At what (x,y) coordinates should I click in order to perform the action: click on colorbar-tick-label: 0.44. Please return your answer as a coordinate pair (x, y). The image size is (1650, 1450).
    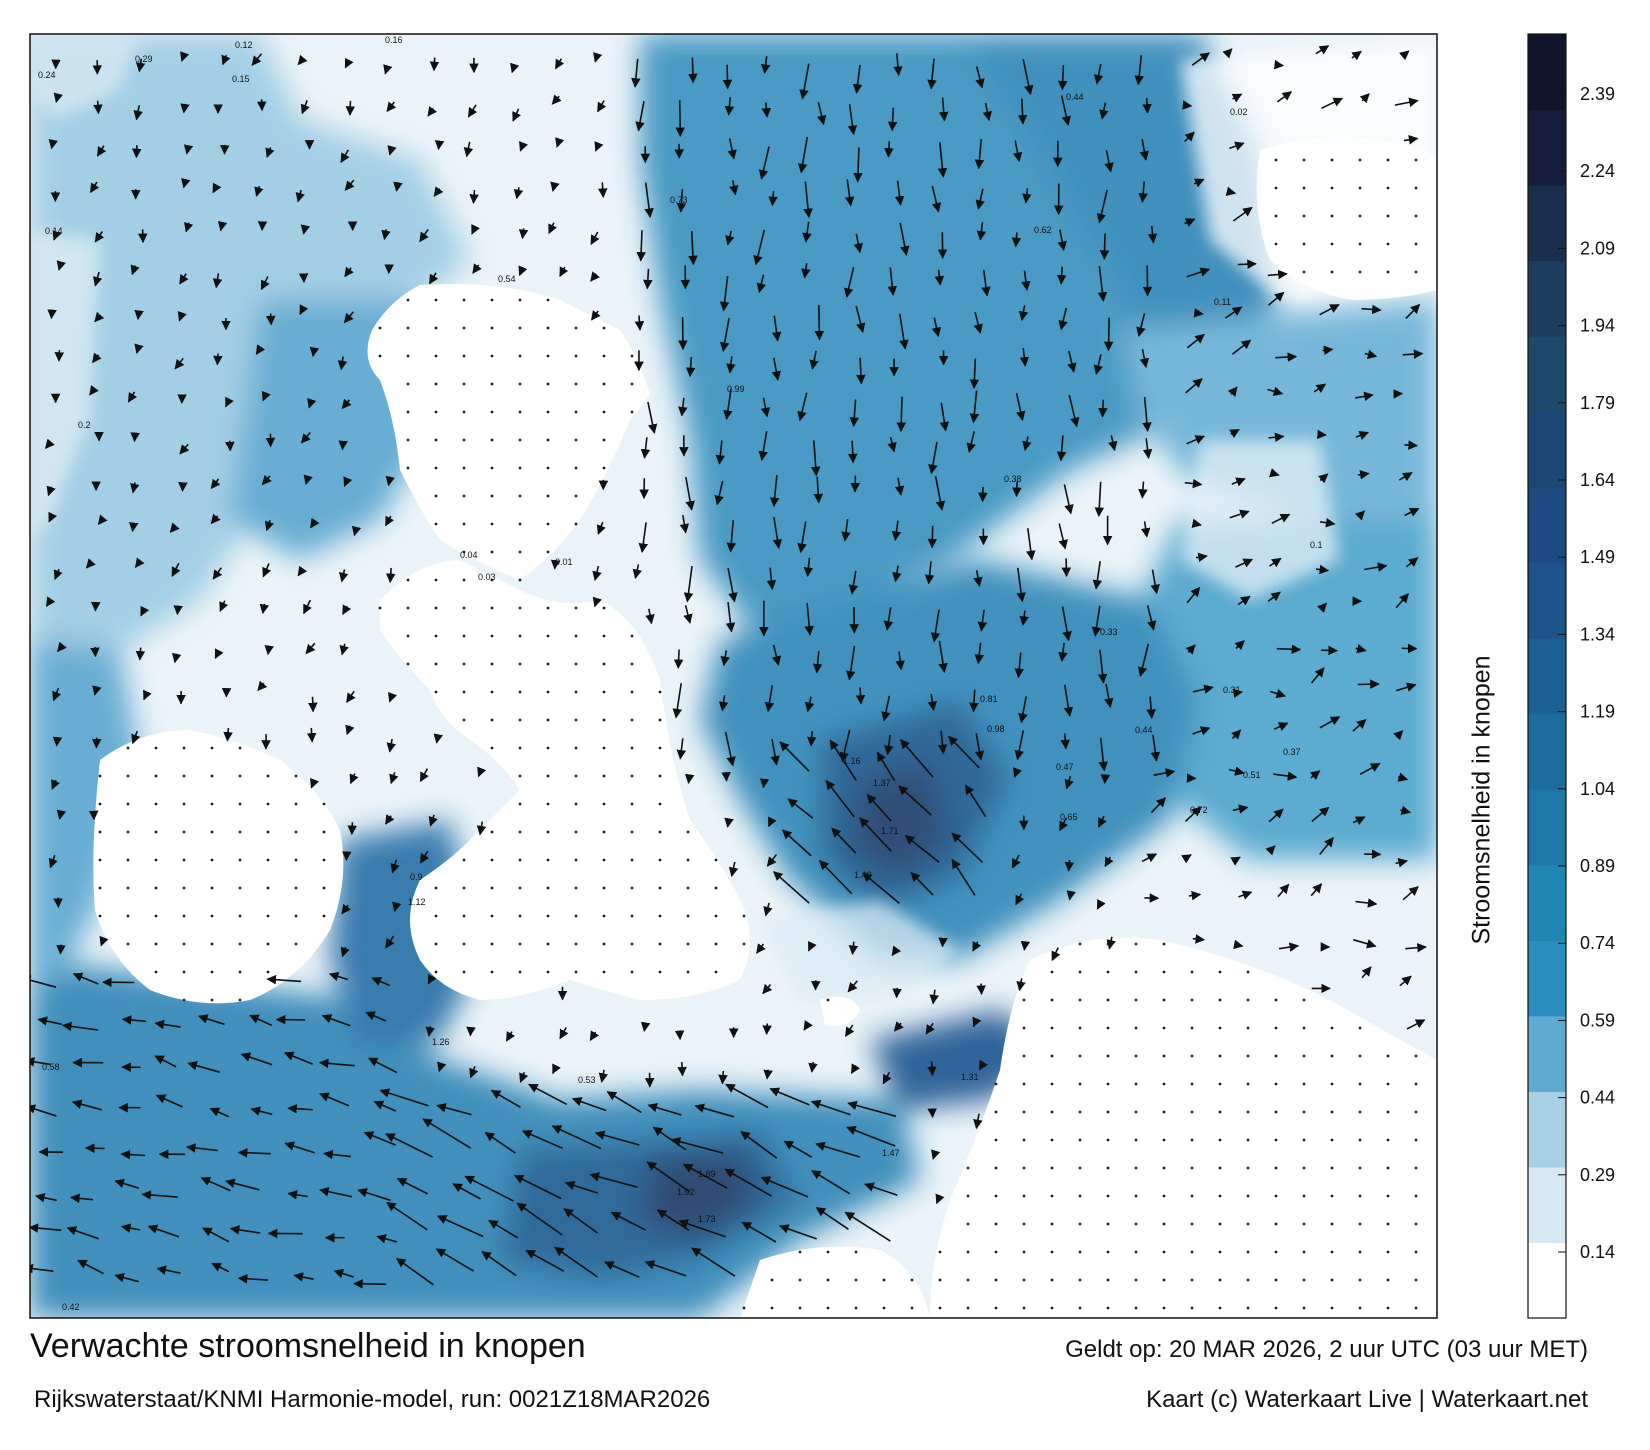
    Looking at the image, I should click on (1597, 1098).